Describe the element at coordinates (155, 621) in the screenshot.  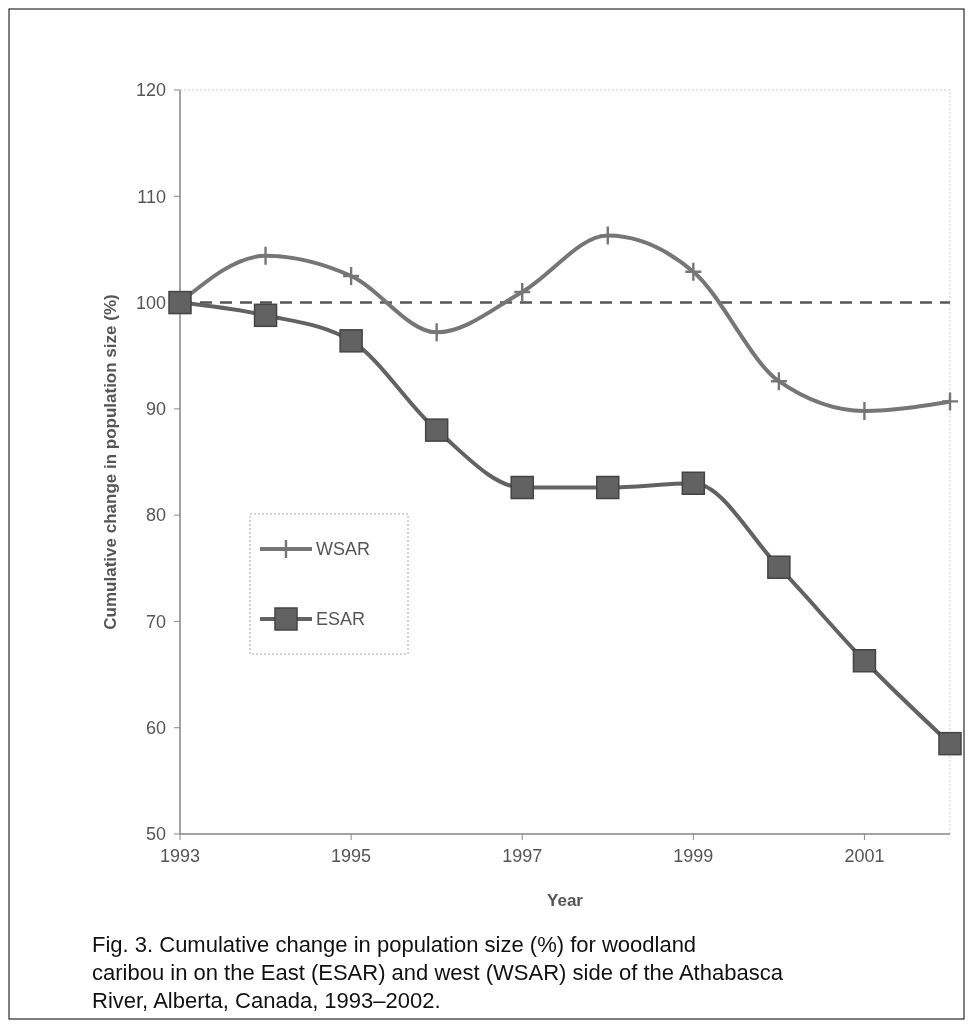
I see `y-tick-label: 70` at that location.